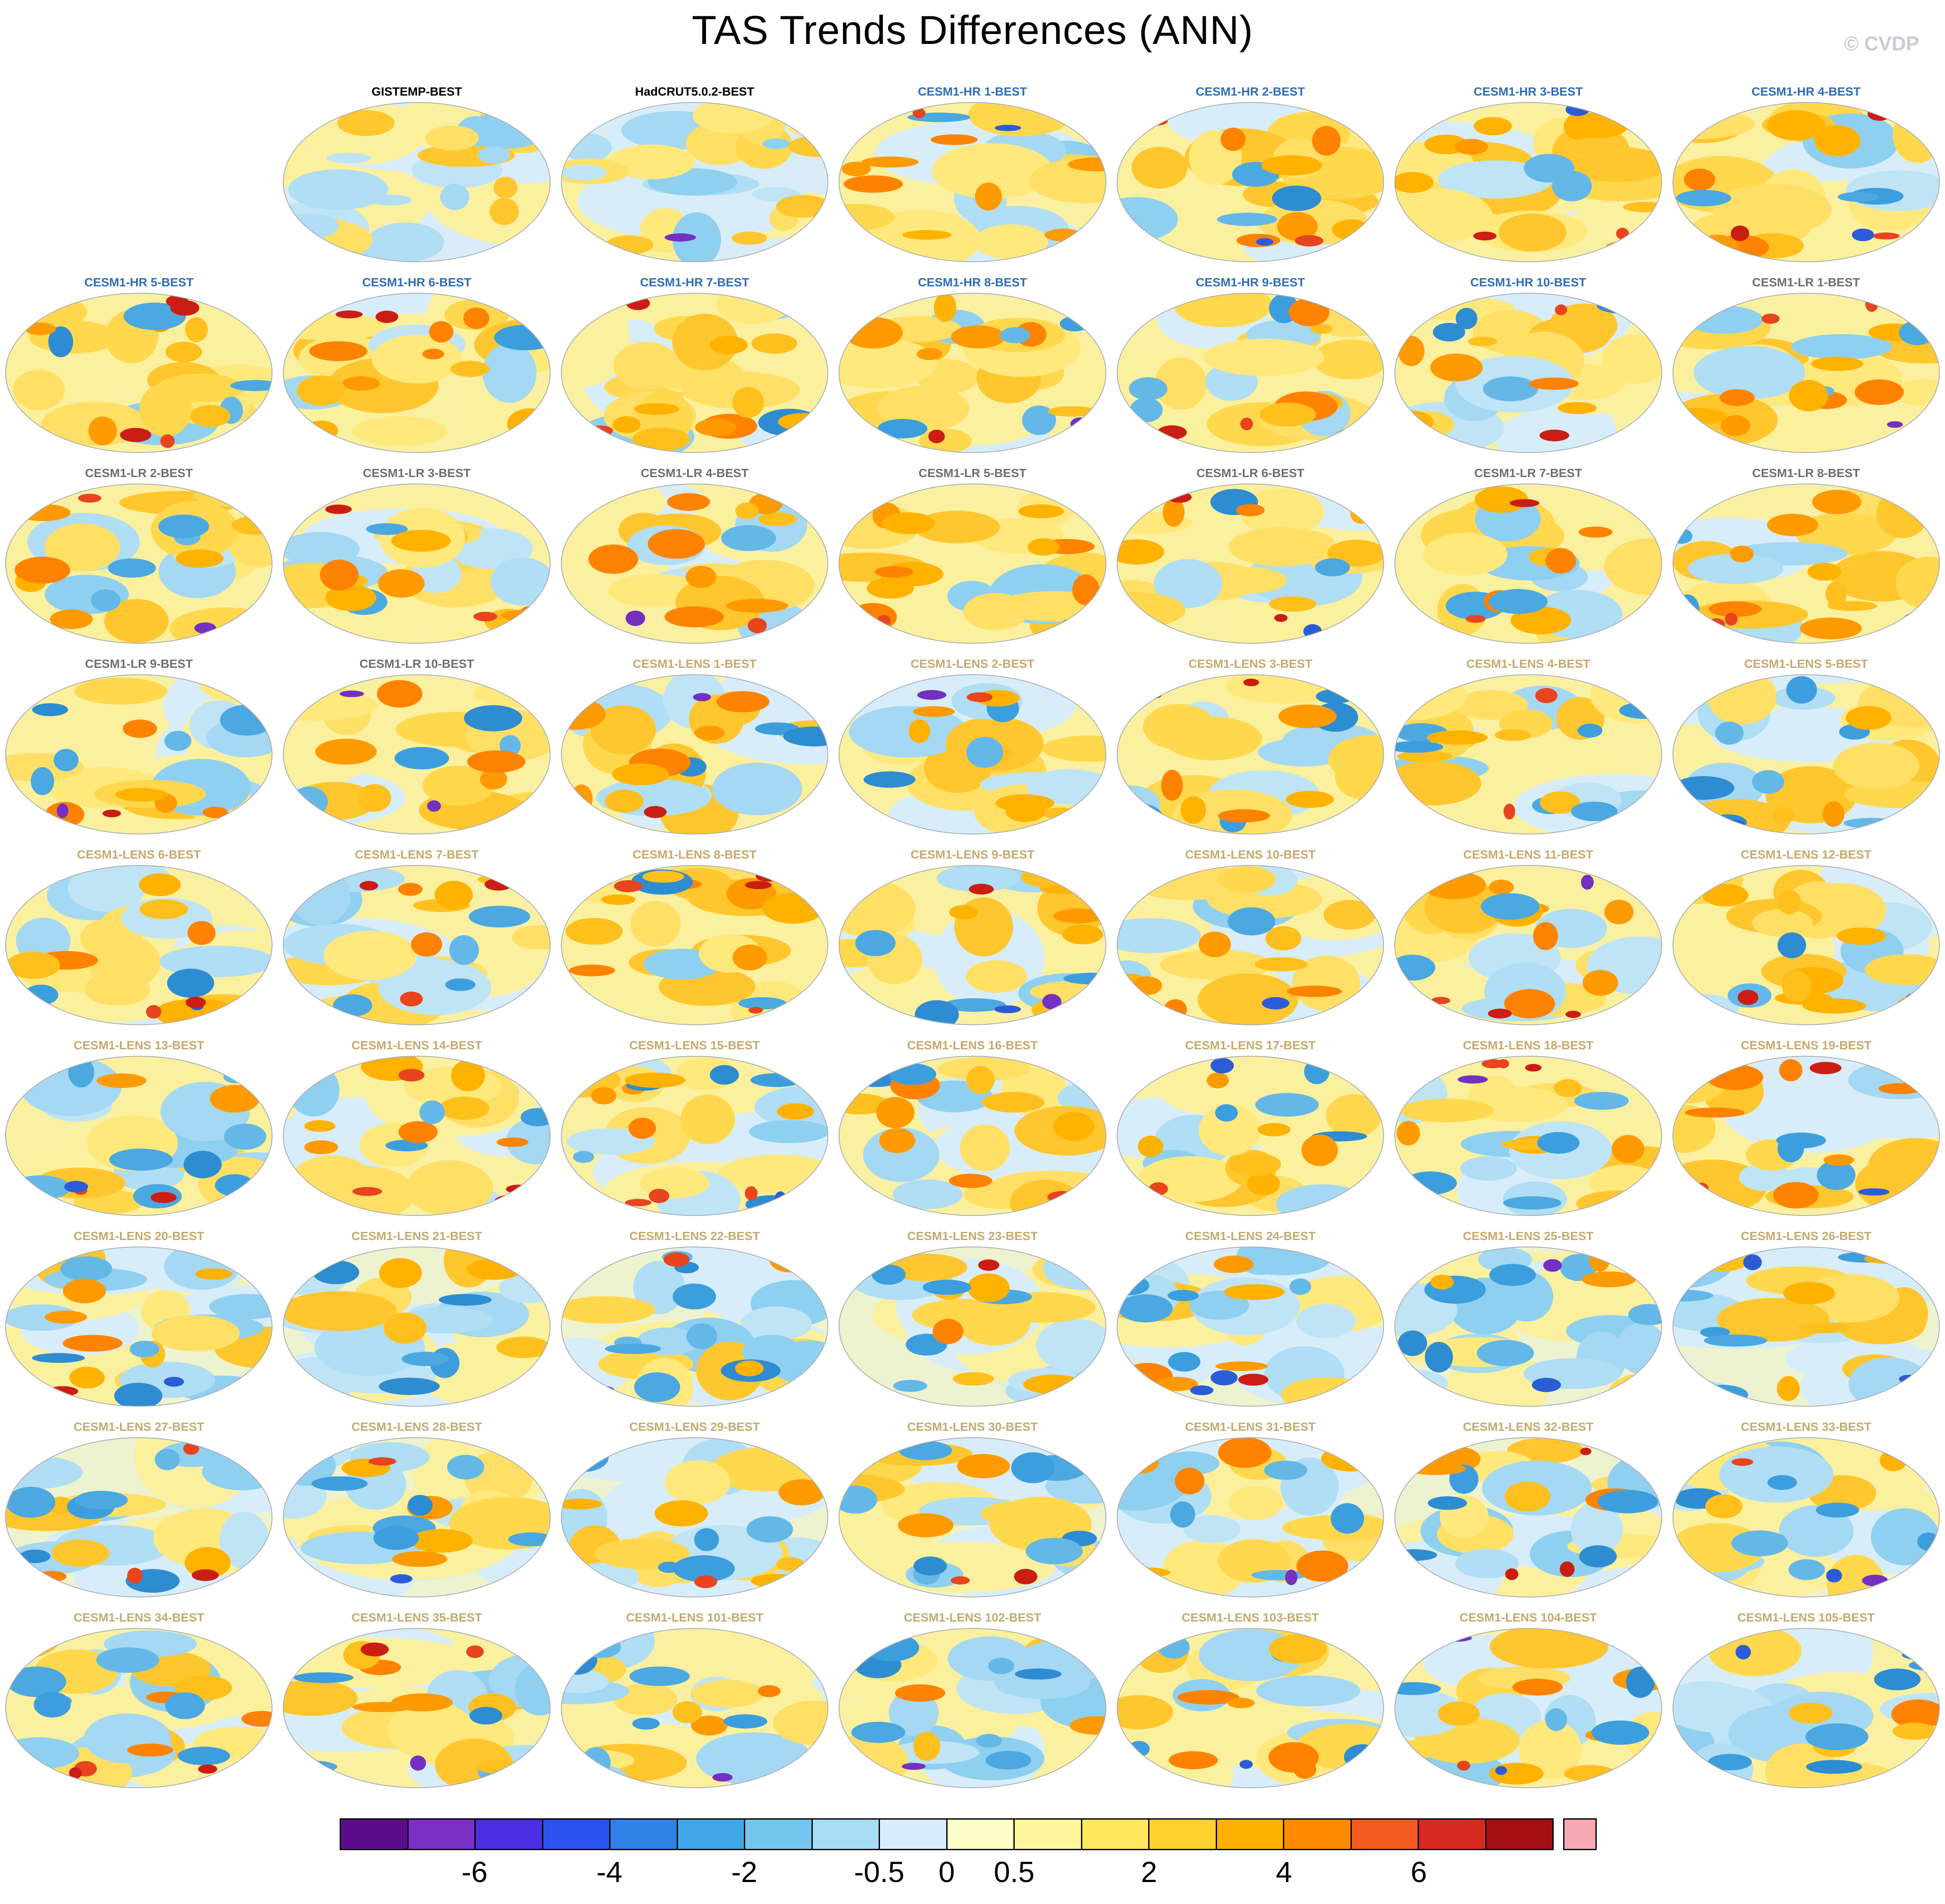  Describe the element at coordinates (1528, 663) in the screenshot. I see `map-panel-label: CESM1-LENS 4-BEST` at that location.